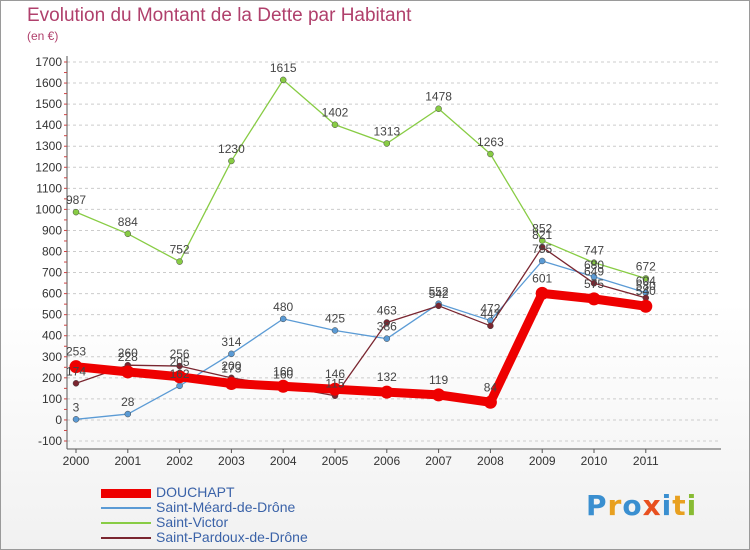 This screenshot has height=550, width=750. I want to click on data-label: 1313, so click(386, 131).